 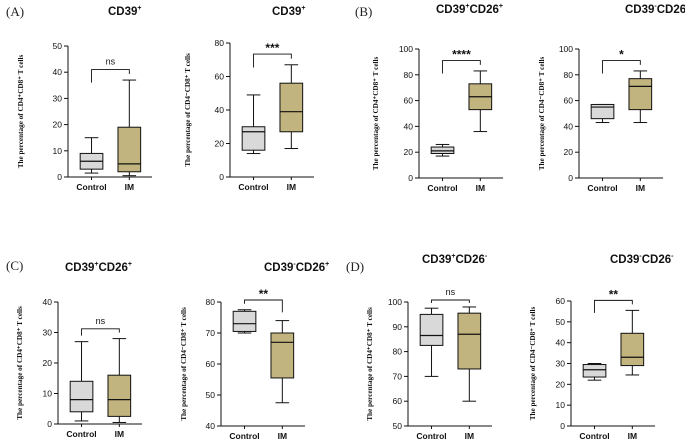 I want to click on panel-label: (A), so click(x=15, y=11).